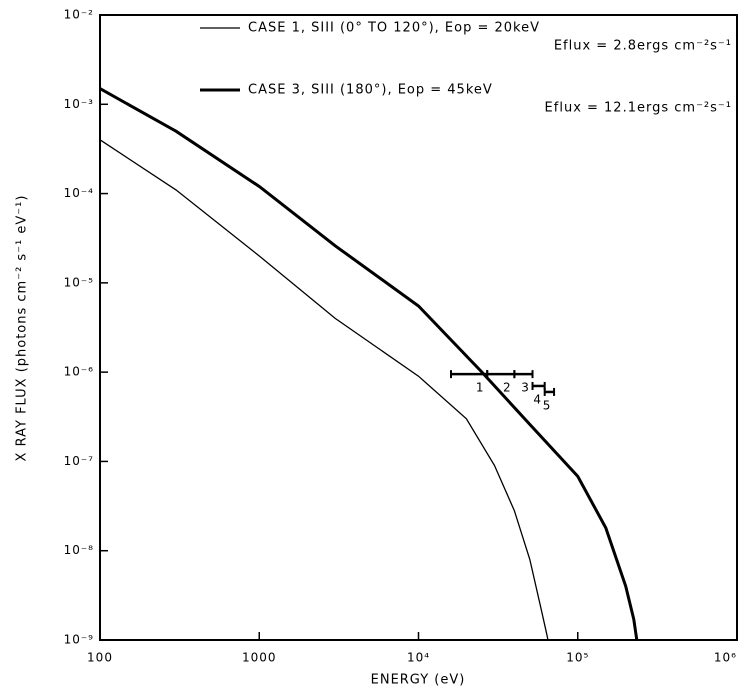 The image size is (739, 694). What do you see at coordinates (79, 550) in the screenshot?
I see `y-tick-label: 10⁻⁸` at bounding box center [79, 550].